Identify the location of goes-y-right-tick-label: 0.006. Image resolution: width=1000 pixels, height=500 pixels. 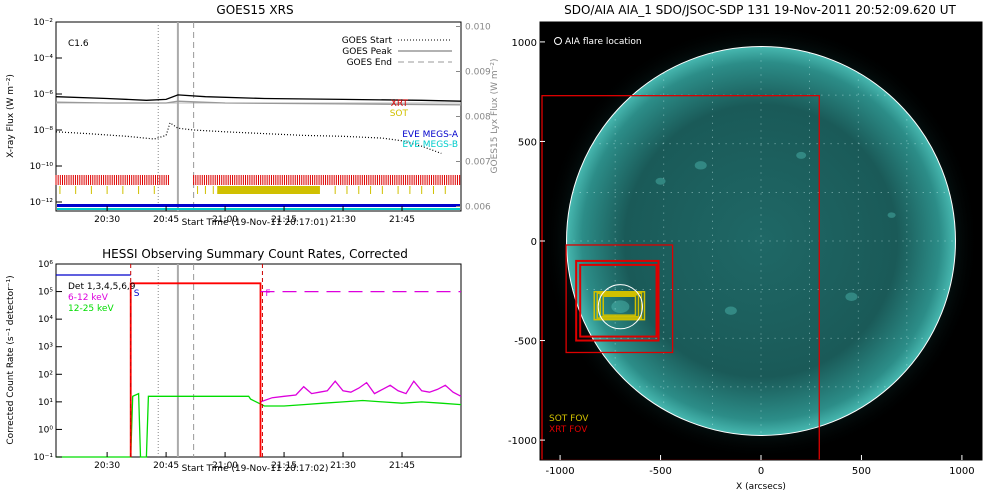
(478, 208).